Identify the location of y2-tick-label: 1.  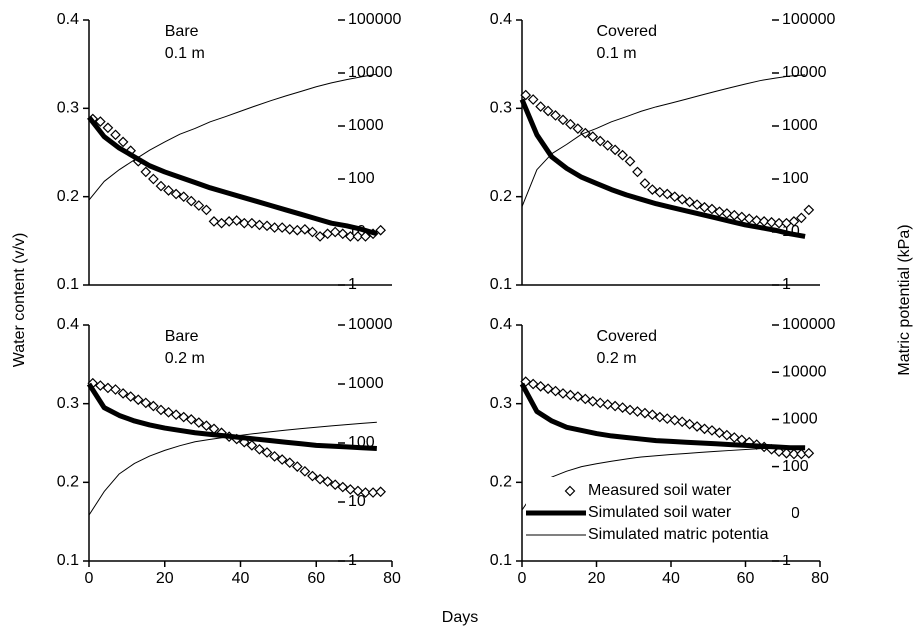
(786, 284).